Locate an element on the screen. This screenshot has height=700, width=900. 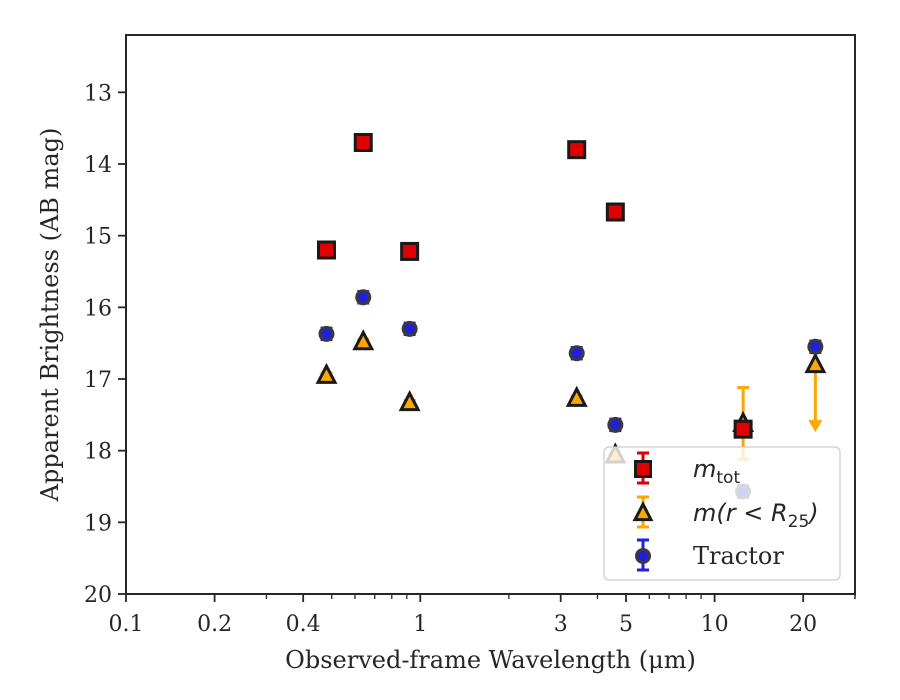
x-tick-label: 20 is located at coordinates (803, 624).